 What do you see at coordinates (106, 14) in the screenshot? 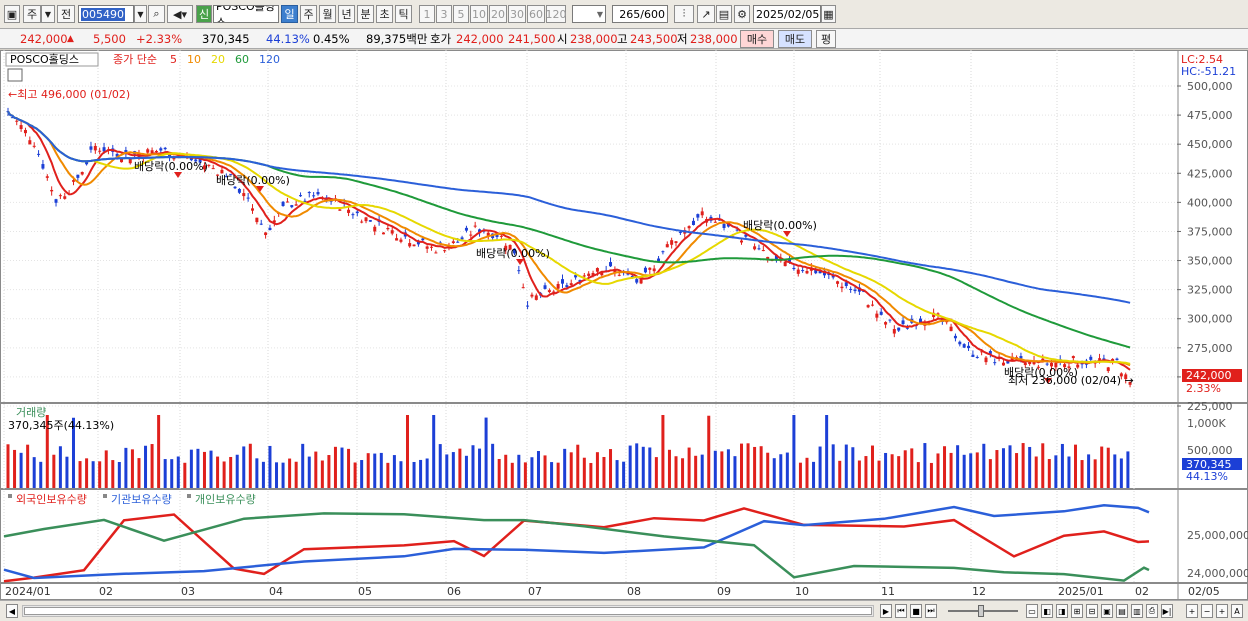
I see `stock-code-input: 005490` at bounding box center [106, 14].